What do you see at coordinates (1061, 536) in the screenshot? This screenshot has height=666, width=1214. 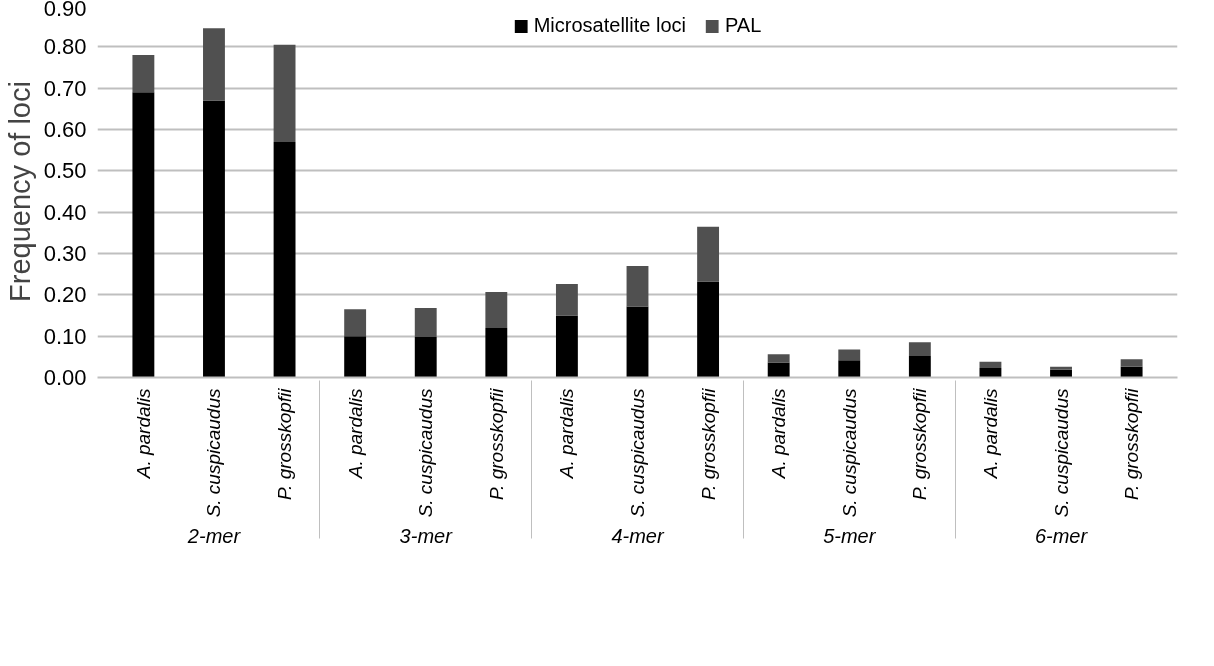 I see `text: 6-mer` at bounding box center [1061, 536].